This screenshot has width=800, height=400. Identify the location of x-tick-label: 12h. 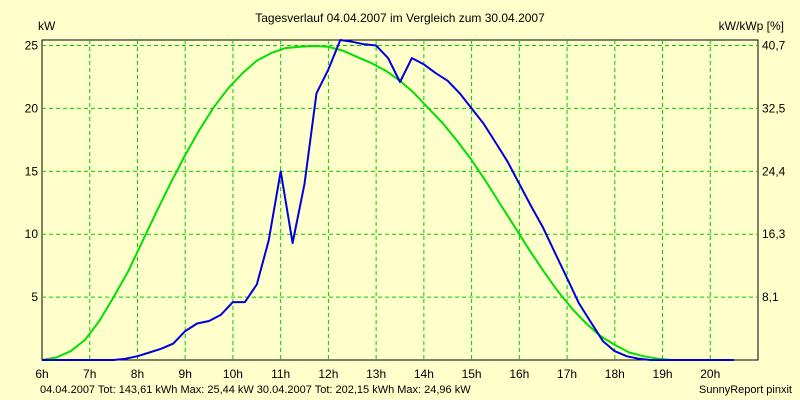
(328, 374).